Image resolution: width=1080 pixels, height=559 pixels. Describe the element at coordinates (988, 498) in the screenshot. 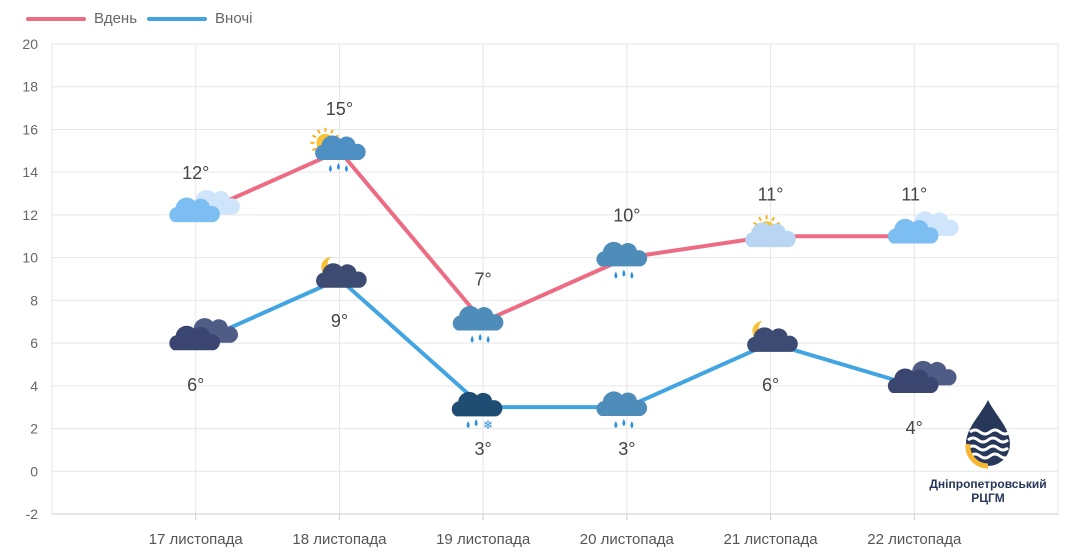

I see `logo-line2: РЦГМ` at that location.